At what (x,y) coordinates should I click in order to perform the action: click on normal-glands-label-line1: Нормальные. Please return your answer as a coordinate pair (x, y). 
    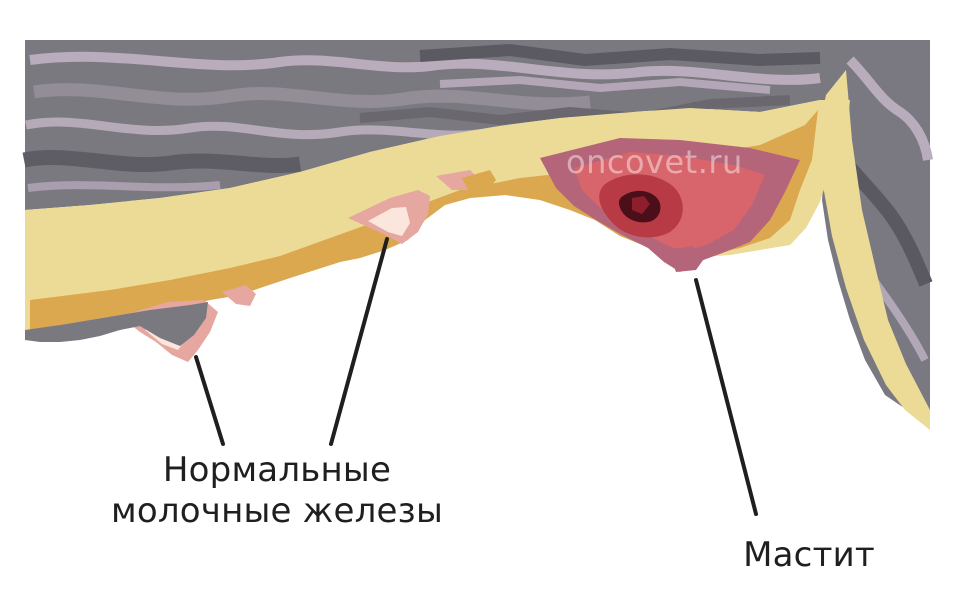
    Looking at the image, I should click on (277, 470).